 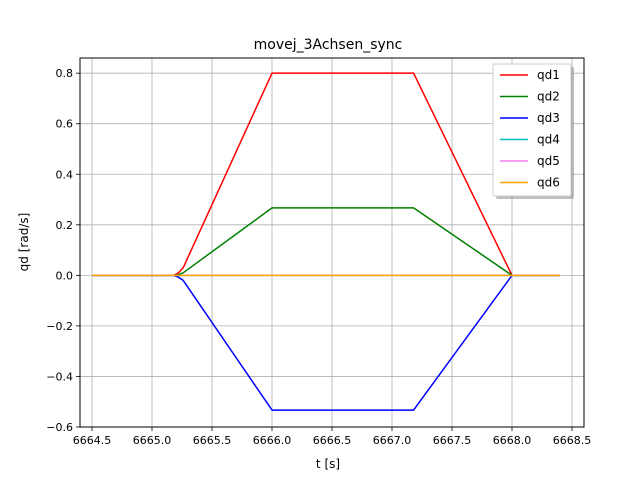 What do you see at coordinates (548, 118) in the screenshot?
I see `legend-label-qd3: qd3` at bounding box center [548, 118].